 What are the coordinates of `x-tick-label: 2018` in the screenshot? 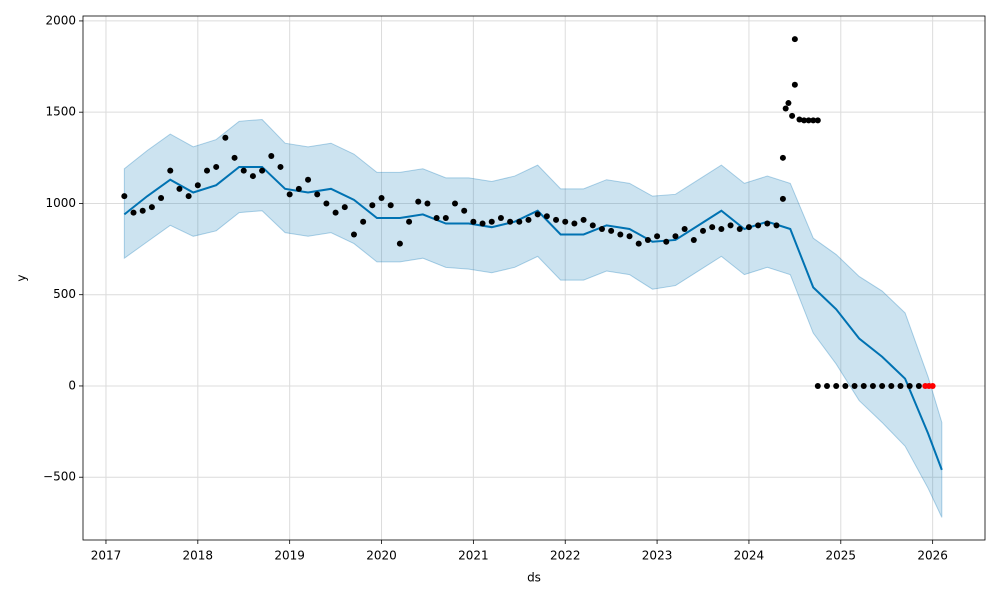 It's located at (198, 556).